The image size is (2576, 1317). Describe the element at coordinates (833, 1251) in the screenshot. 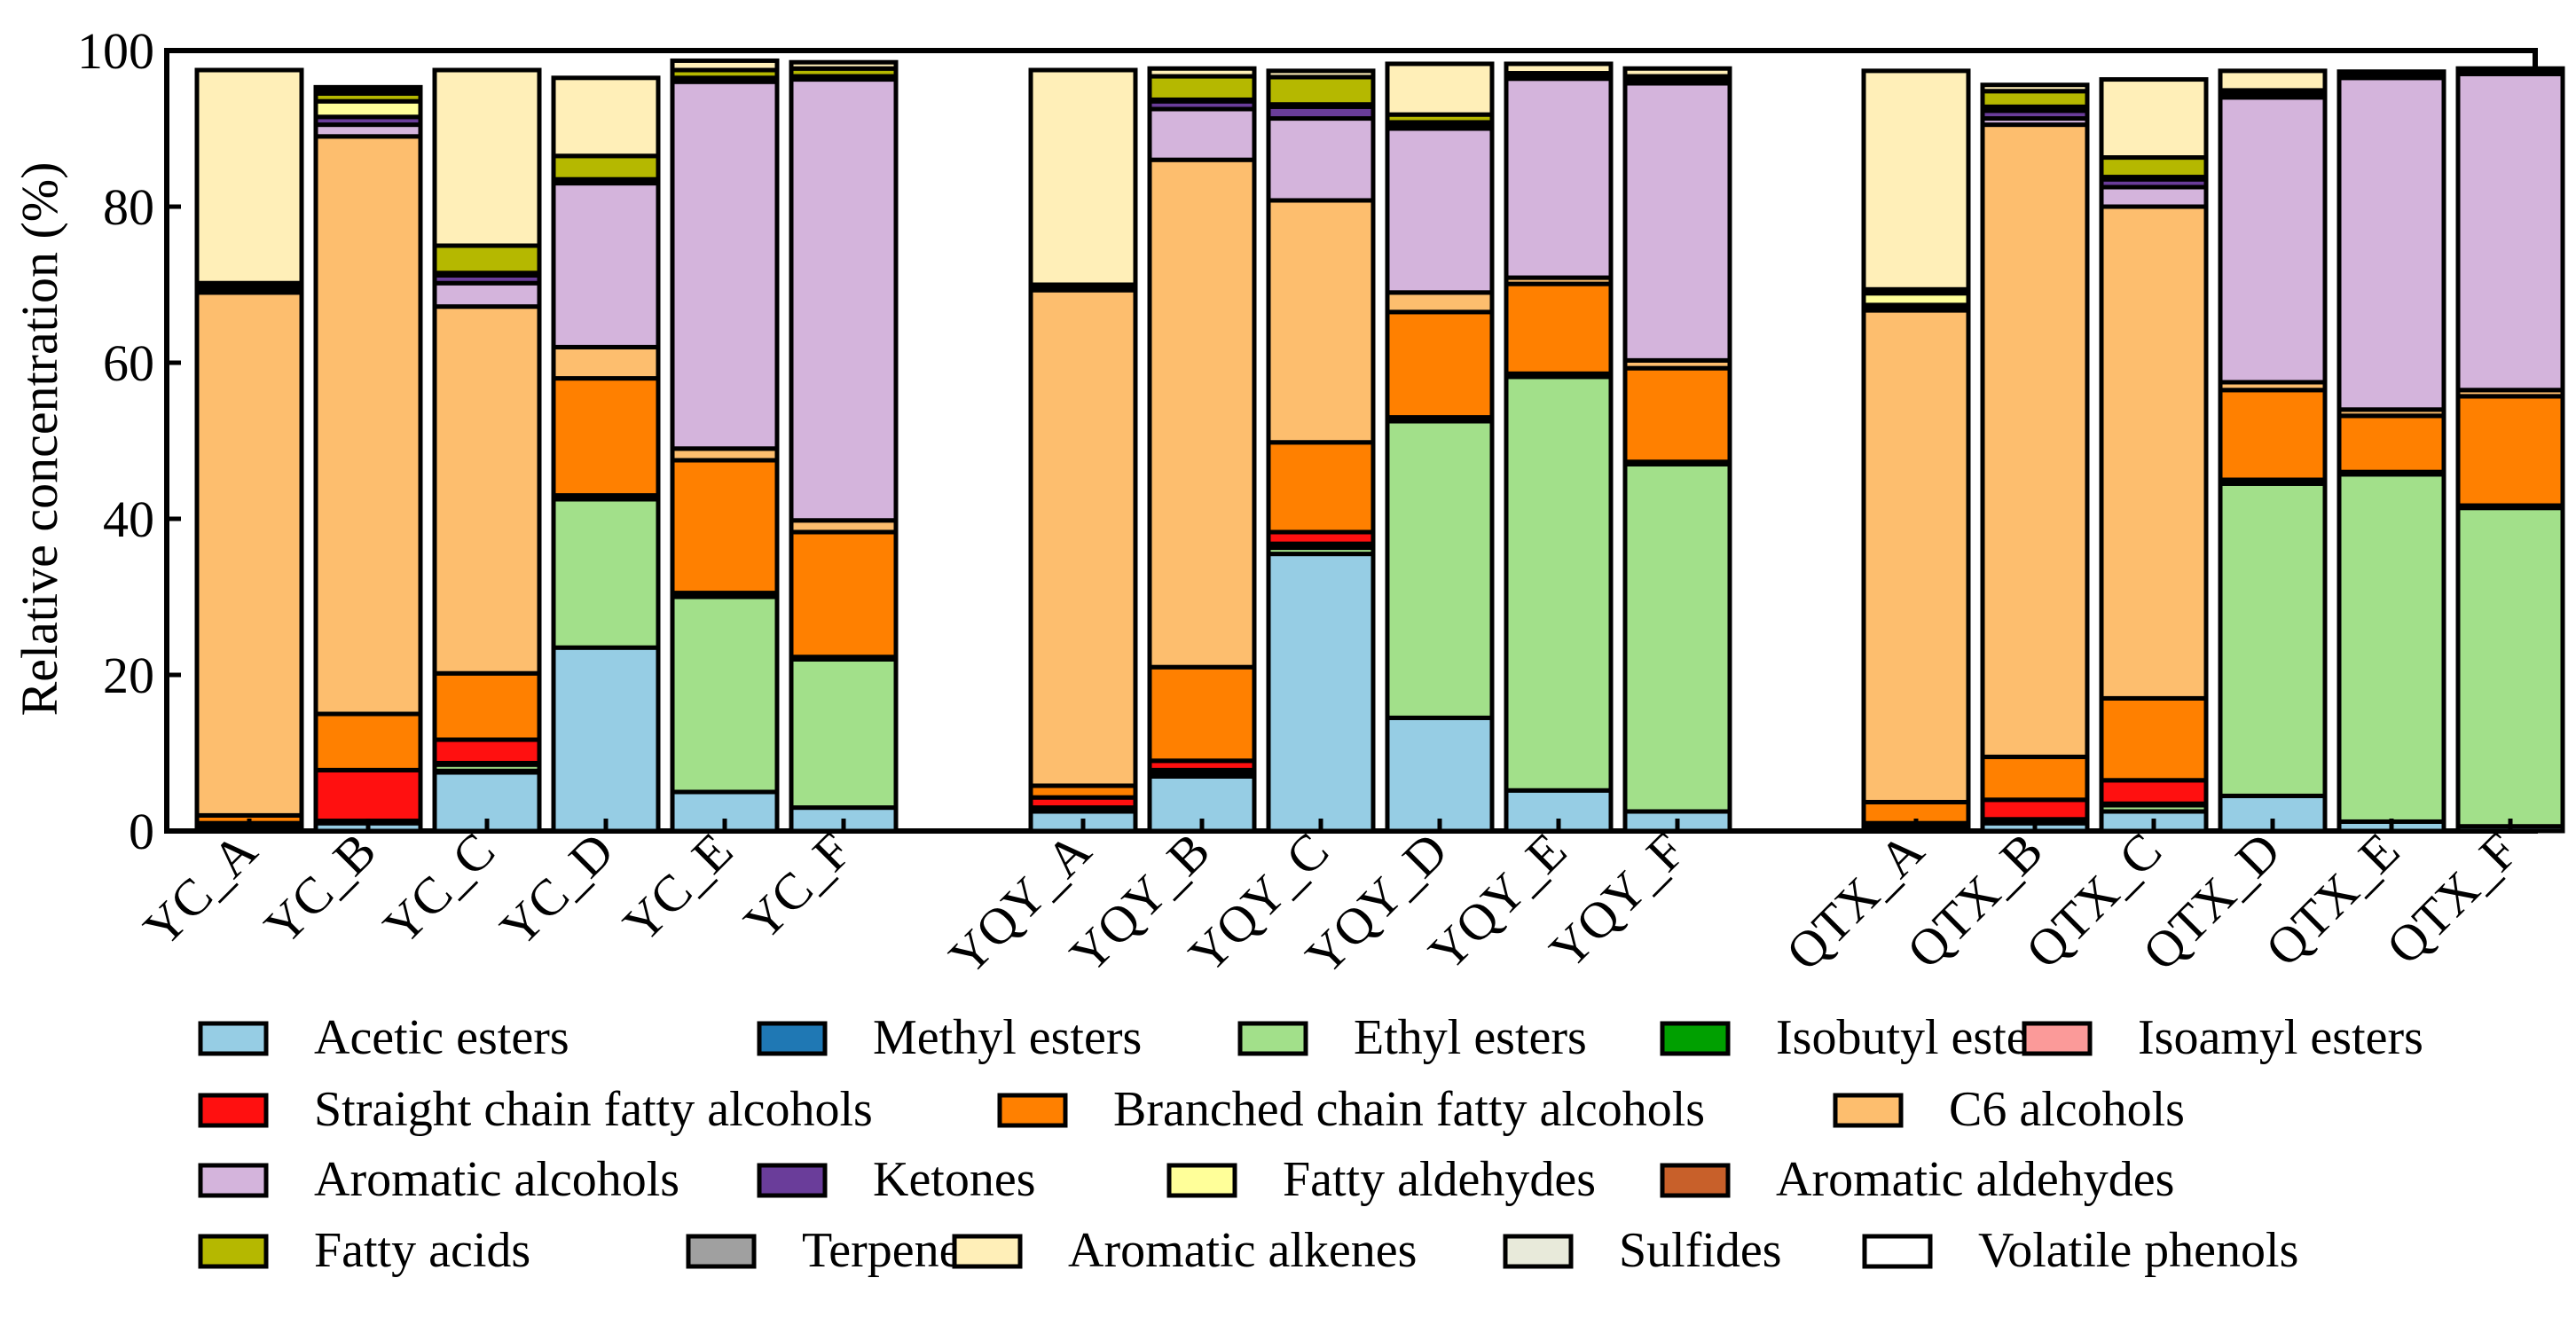

I see `legend-item: Terpenes` at that location.